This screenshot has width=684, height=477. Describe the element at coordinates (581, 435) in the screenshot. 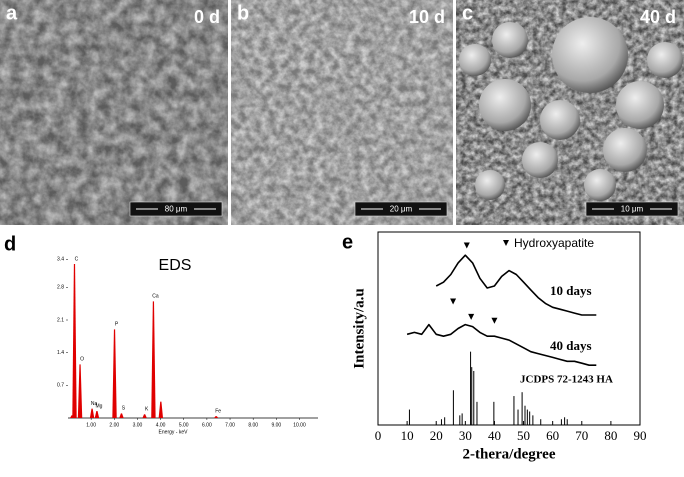

I see `x-tick-label: 70` at that location.